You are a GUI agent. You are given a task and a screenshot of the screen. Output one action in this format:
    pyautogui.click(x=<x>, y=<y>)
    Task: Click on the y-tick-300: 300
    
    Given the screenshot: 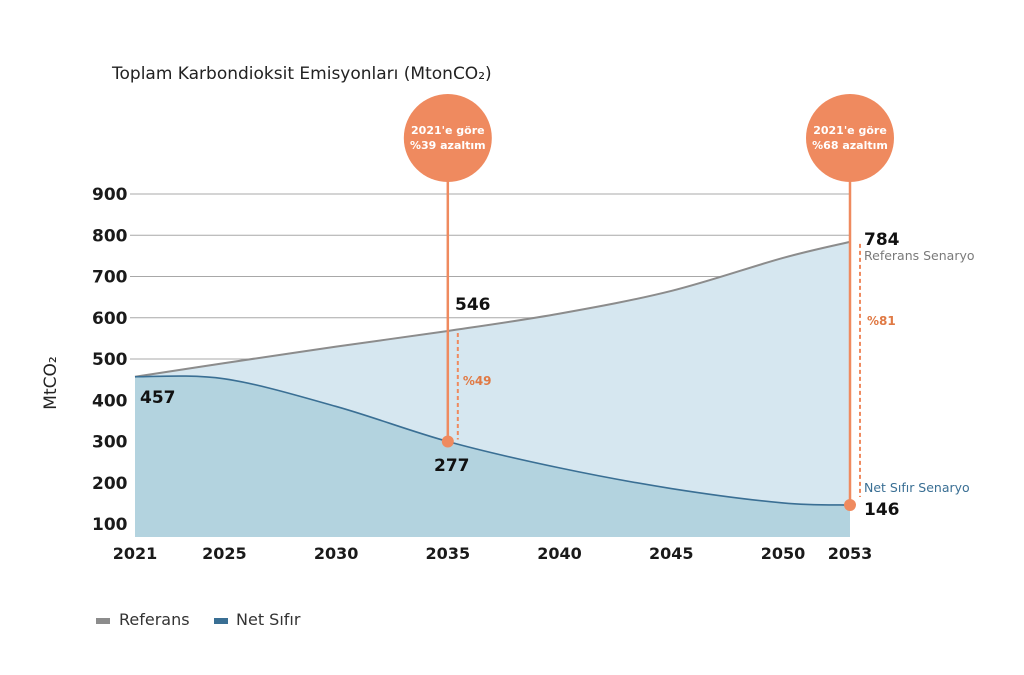 What is the action you would take?
    pyautogui.click(x=110, y=443)
    